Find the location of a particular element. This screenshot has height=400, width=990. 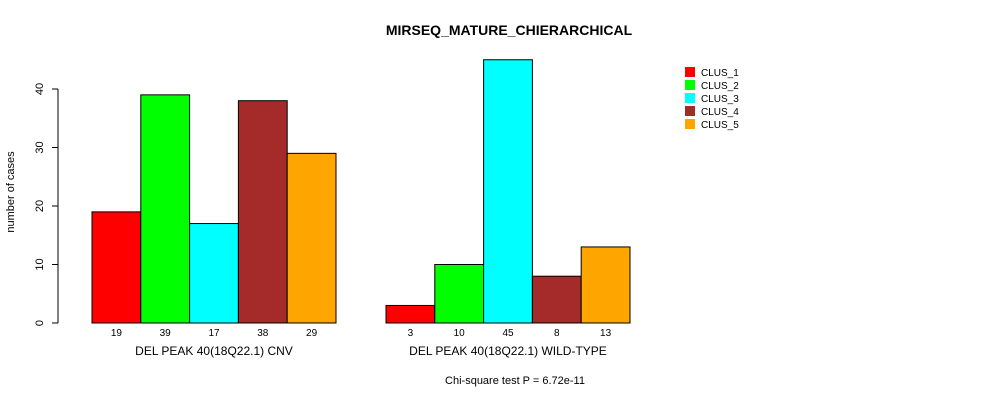

chart-title: MIRSEQ_MATURE_CHIERARCHICAL is located at coordinates (509, 30).